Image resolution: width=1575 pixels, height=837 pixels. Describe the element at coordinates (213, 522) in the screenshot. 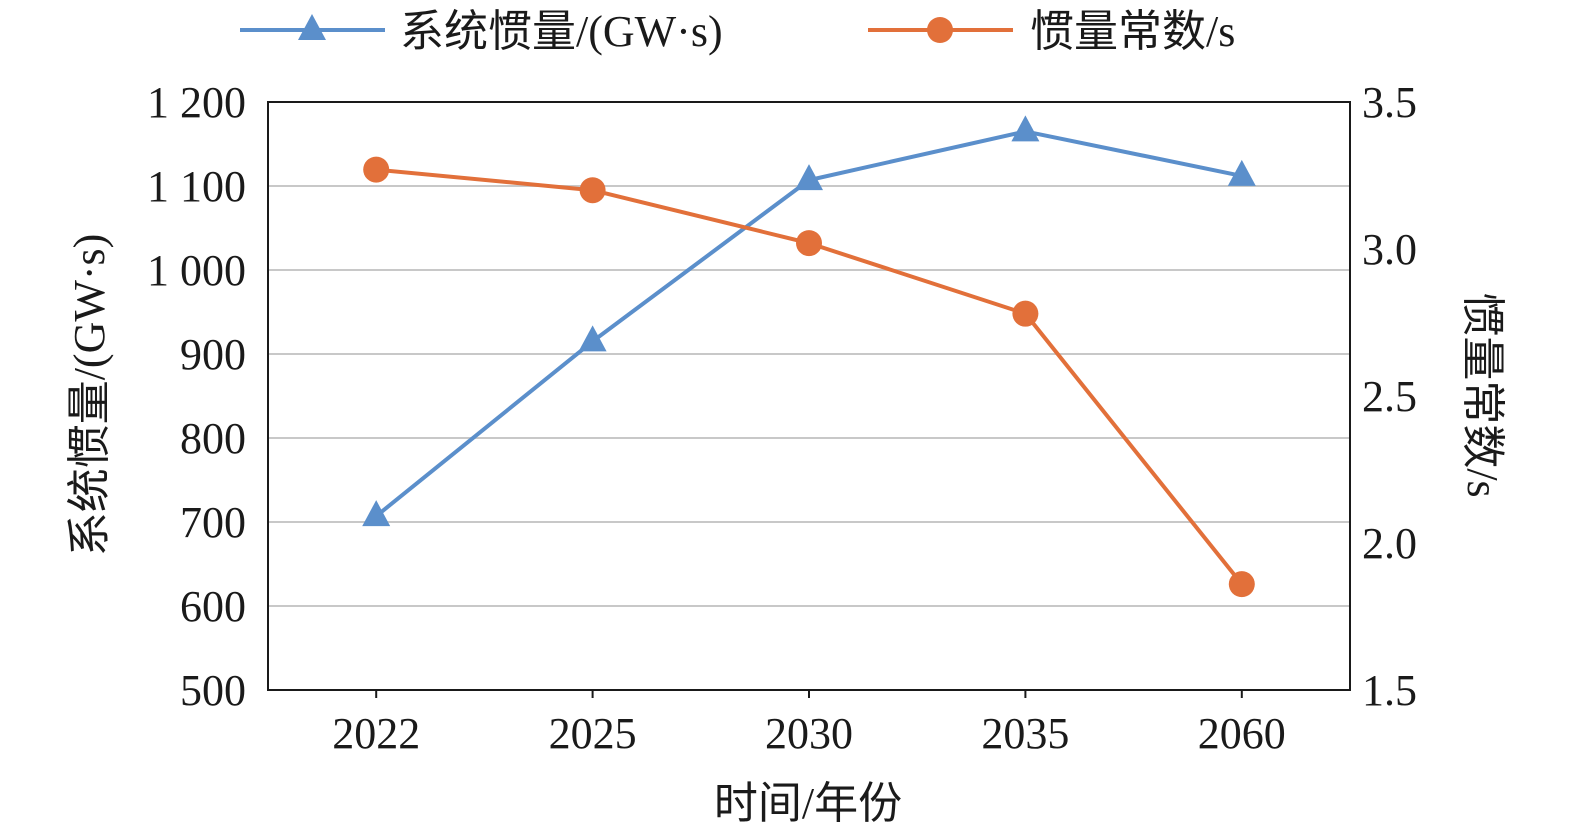

I see `left-y-tick-label: 700` at that location.